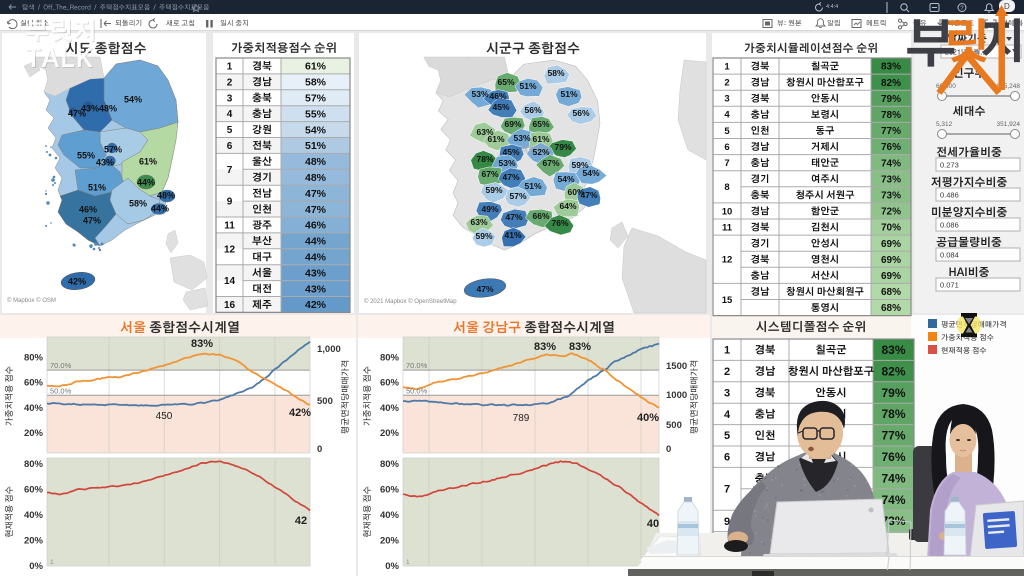 The image size is (1024, 576). What do you see at coordinates (1007, 6) in the screenshot?
I see `svg-text: D` at bounding box center [1007, 6].